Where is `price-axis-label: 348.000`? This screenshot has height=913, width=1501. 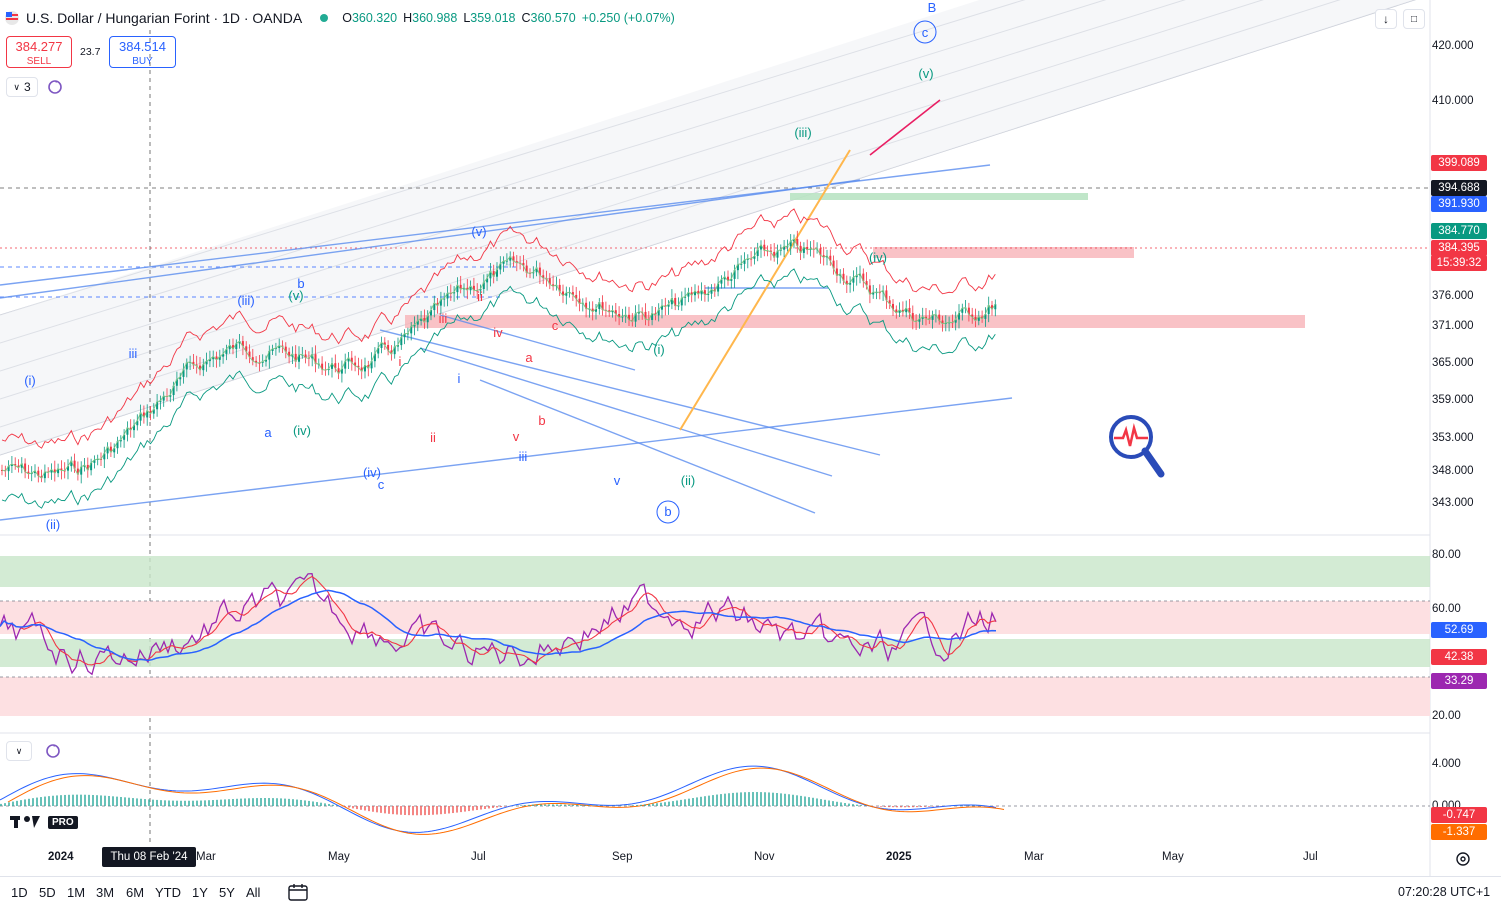 price-axis-label: 348.000 is located at coordinates (1453, 471).